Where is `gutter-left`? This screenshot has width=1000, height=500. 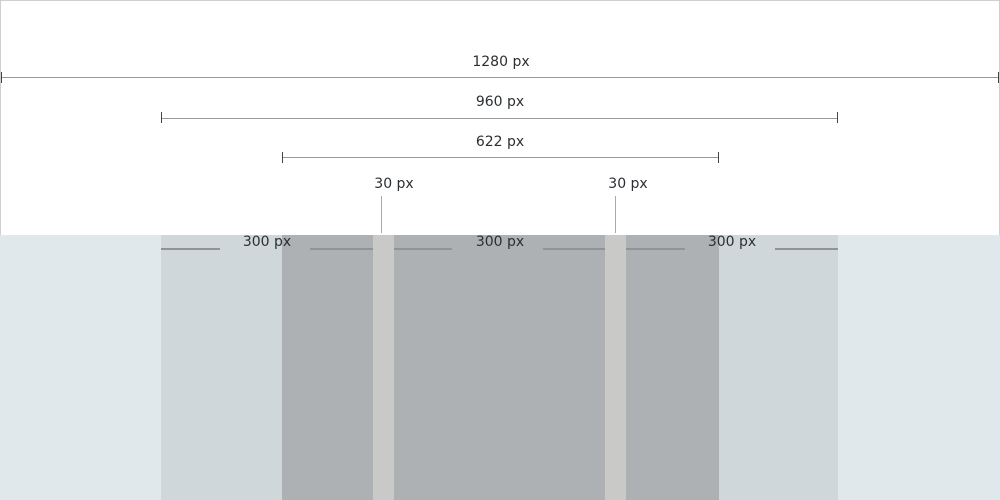
gutter-left is located at coordinates (383, 367).